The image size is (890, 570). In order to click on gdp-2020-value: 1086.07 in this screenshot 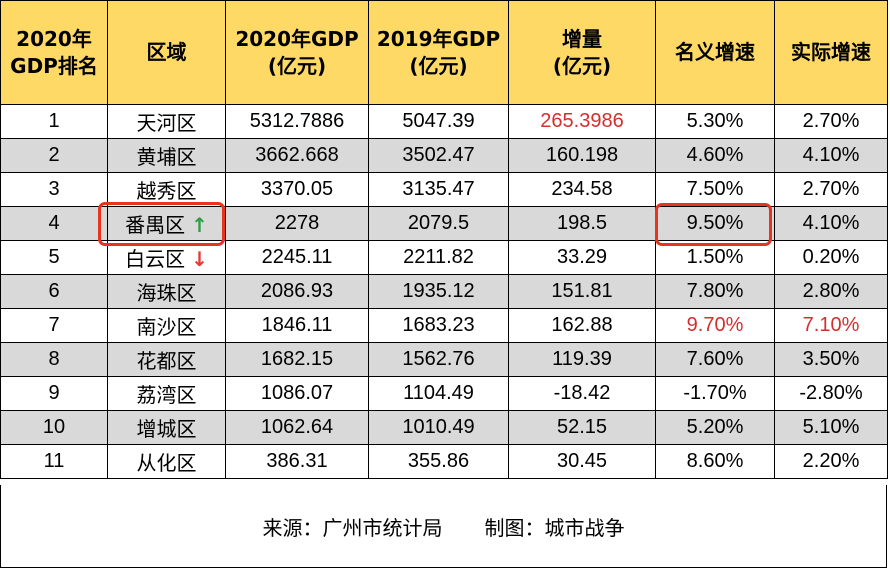, I will do `click(297, 393)`.